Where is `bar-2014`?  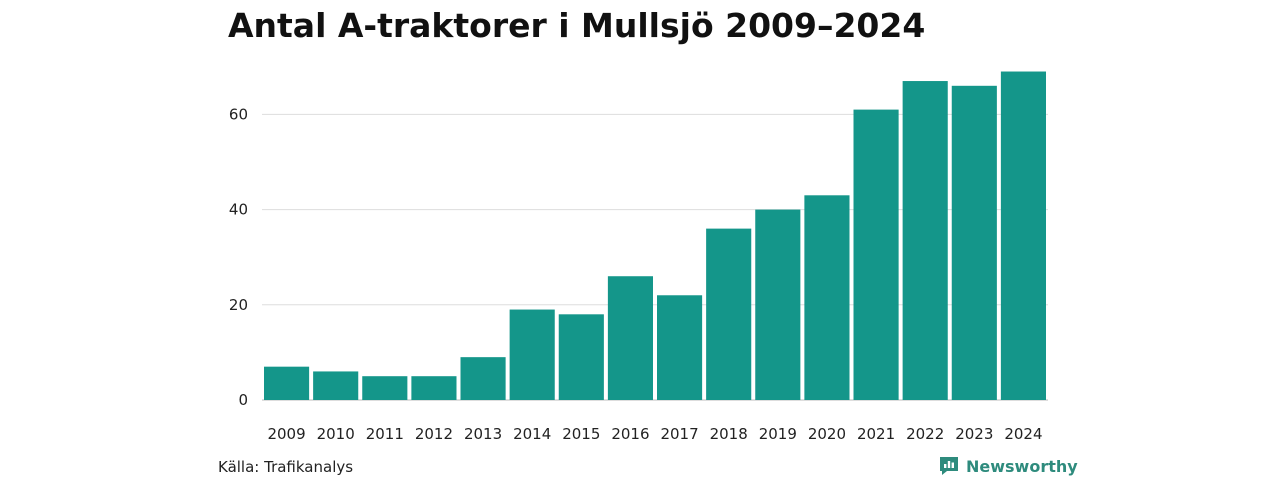
bar-2014 is located at coordinates (532, 354).